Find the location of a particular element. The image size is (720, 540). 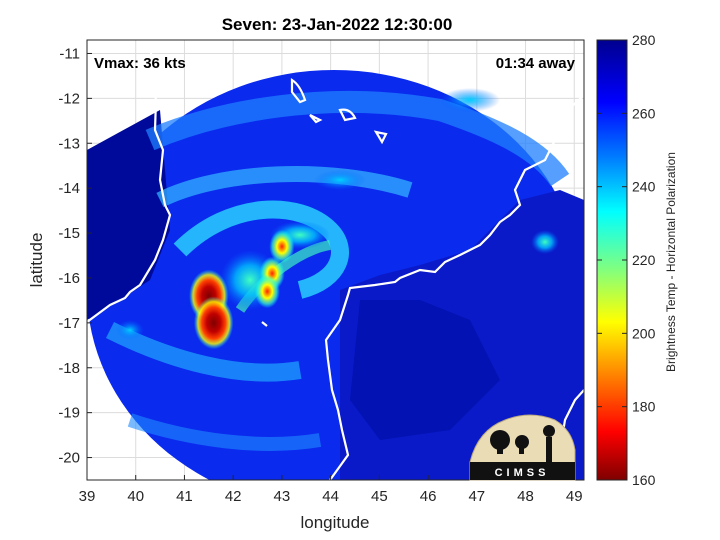

colorbar-tick-label: 200 is located at coordinates (644, 333).